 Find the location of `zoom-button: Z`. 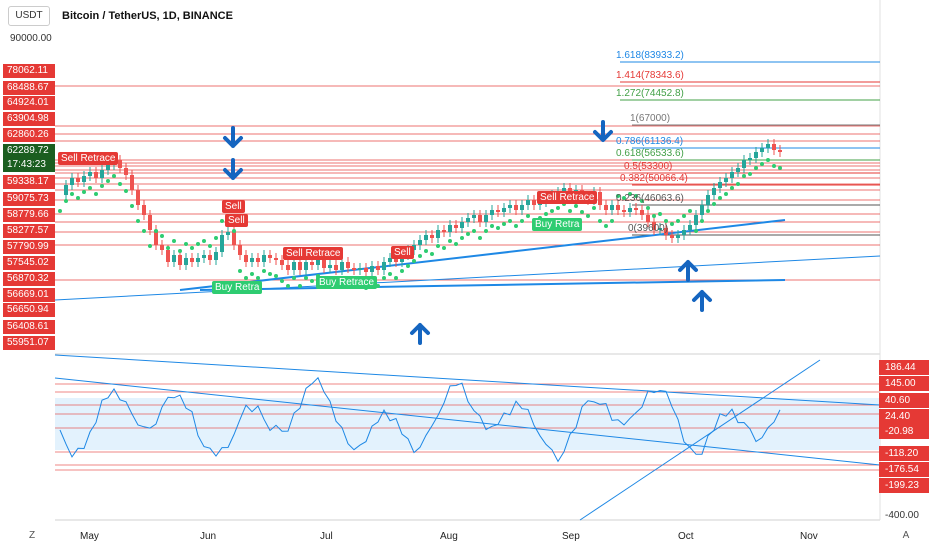

zoom-button: Z is located at coordinates (32, 535).